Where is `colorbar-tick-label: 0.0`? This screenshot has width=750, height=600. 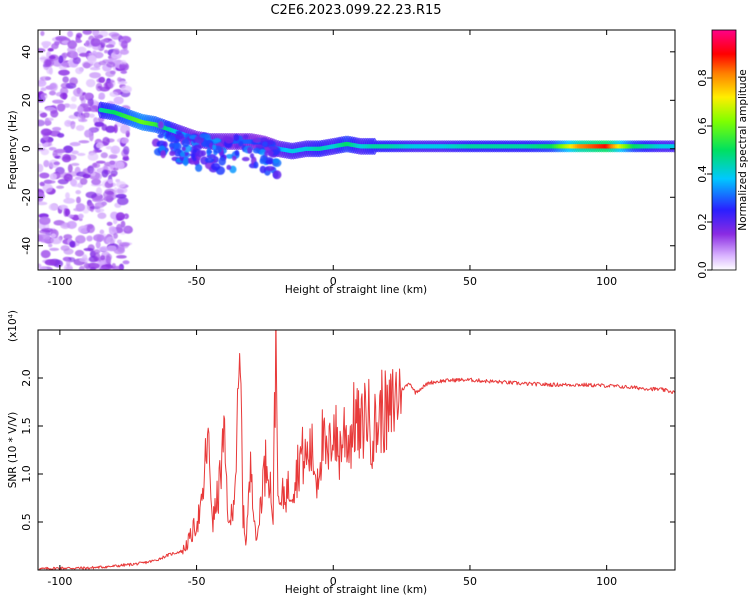
colorbar-tick-label: 0.0 is located at coordinates (702, 270).